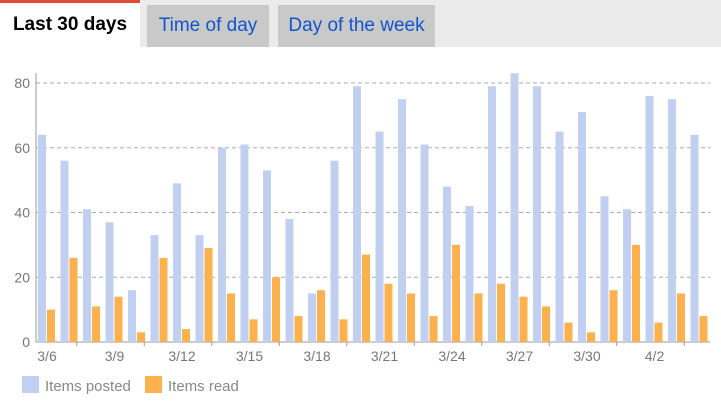  What do you see at coordinates (22, 277) in the screenshot?
I see `y-tick-label: 20` at bounding box center [22, 277].